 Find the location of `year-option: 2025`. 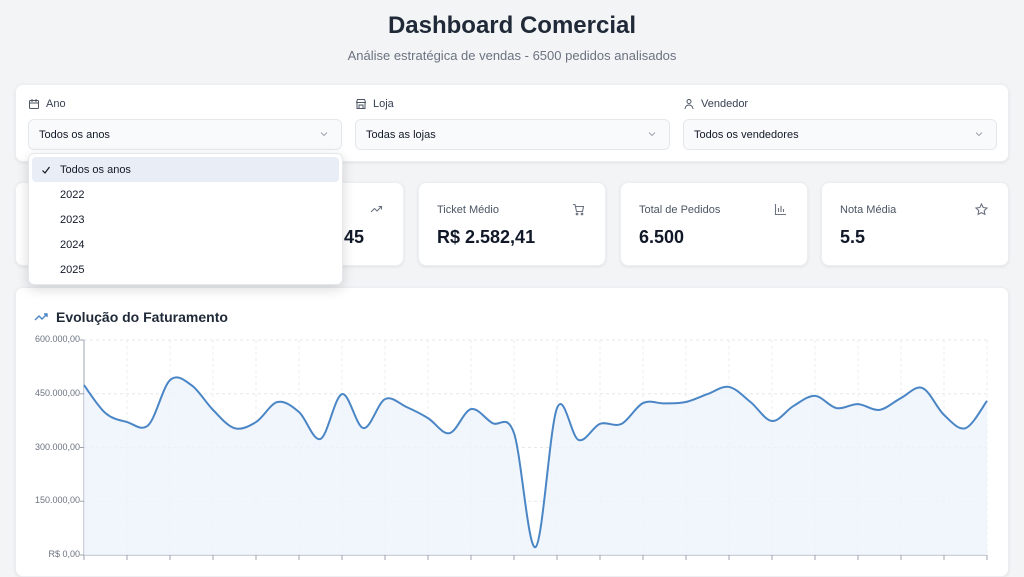

year-option: 2025 is located at coordinates (185, 269).